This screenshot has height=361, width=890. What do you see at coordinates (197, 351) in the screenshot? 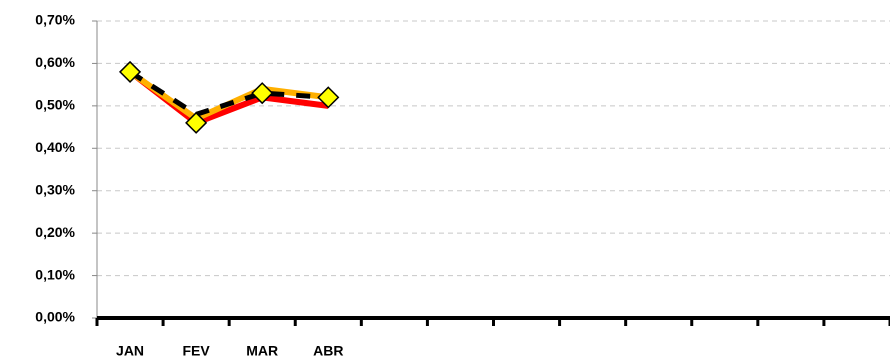
I see `x-tick-label: FEV` at bounding box center [197, 351].